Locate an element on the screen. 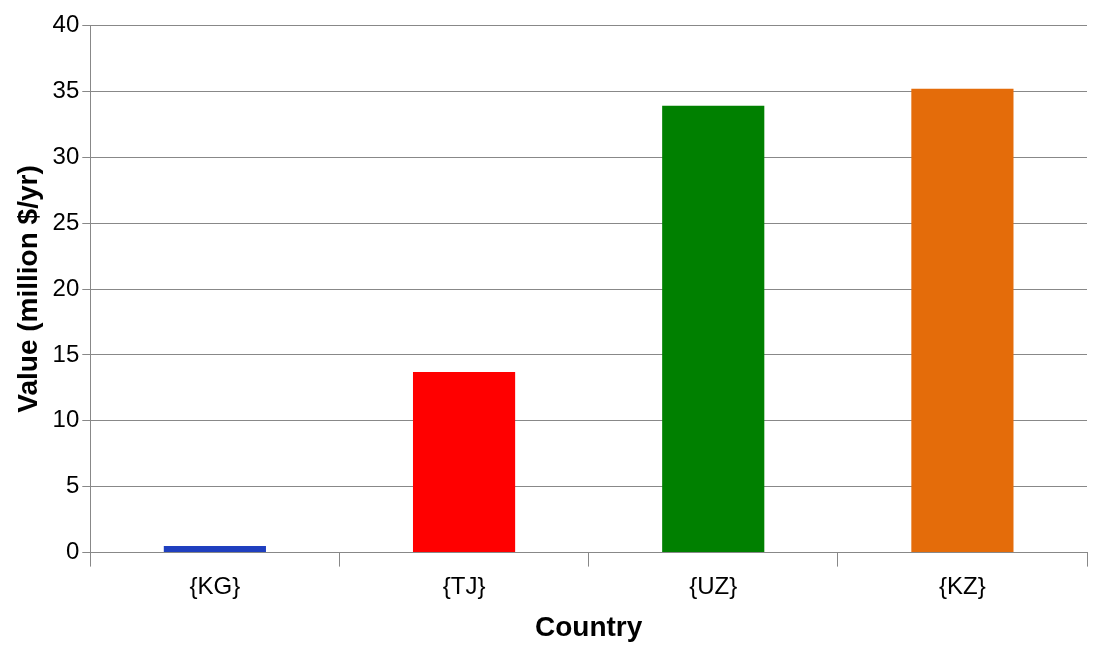 Image resolution: width=1101 pixels, height=657 pixels. y-tick-label: 35 is located at coordinates (66, 89).